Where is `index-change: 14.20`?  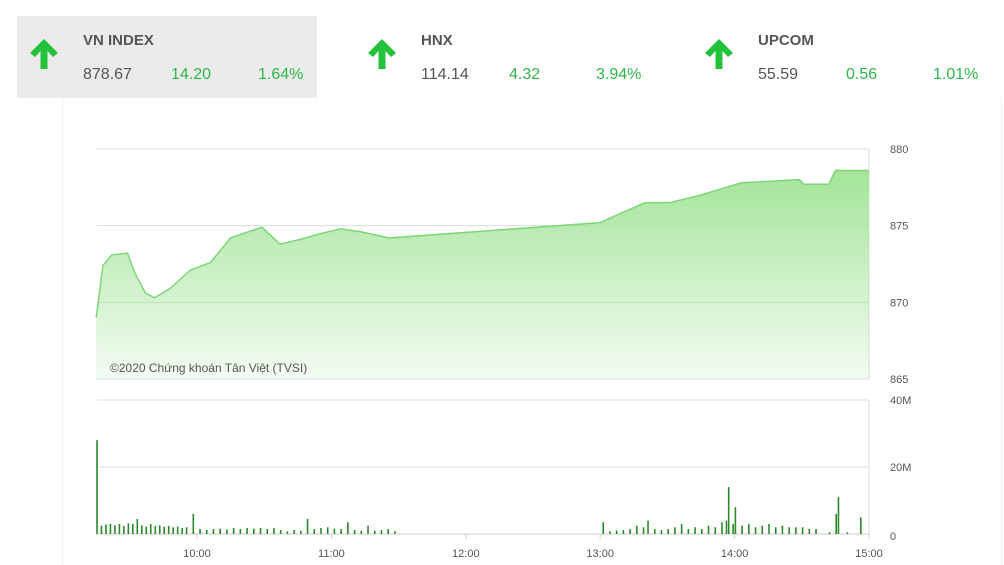
index-change: 14.20 is located at coordinates (191, 74).